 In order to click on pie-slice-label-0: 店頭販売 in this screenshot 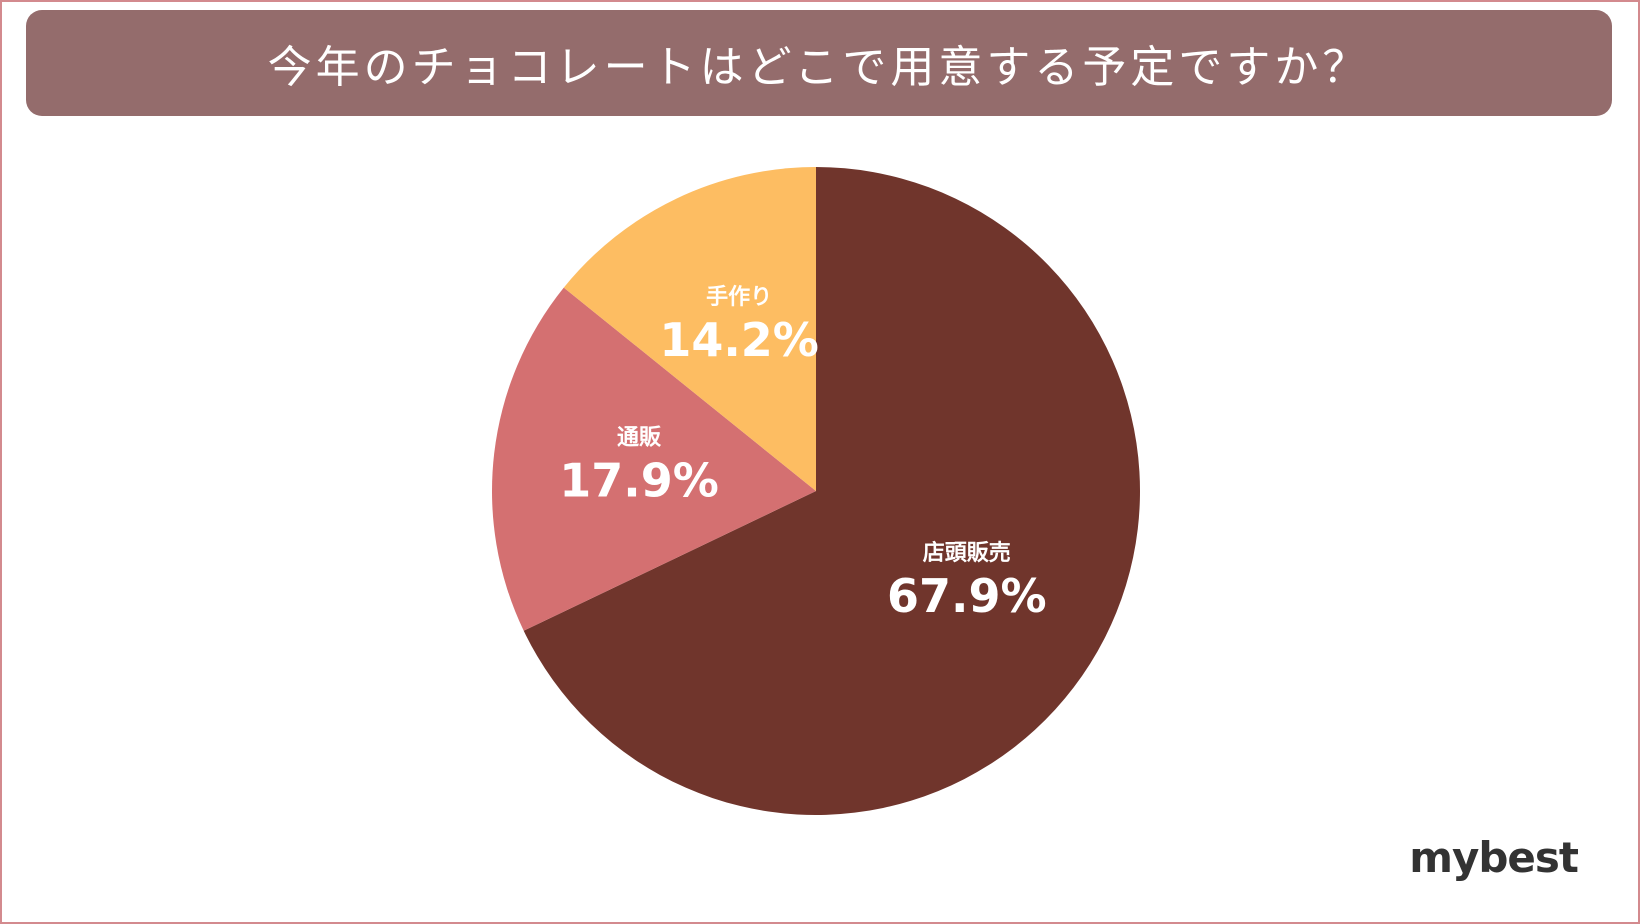, I will do `click(967, 553)`.